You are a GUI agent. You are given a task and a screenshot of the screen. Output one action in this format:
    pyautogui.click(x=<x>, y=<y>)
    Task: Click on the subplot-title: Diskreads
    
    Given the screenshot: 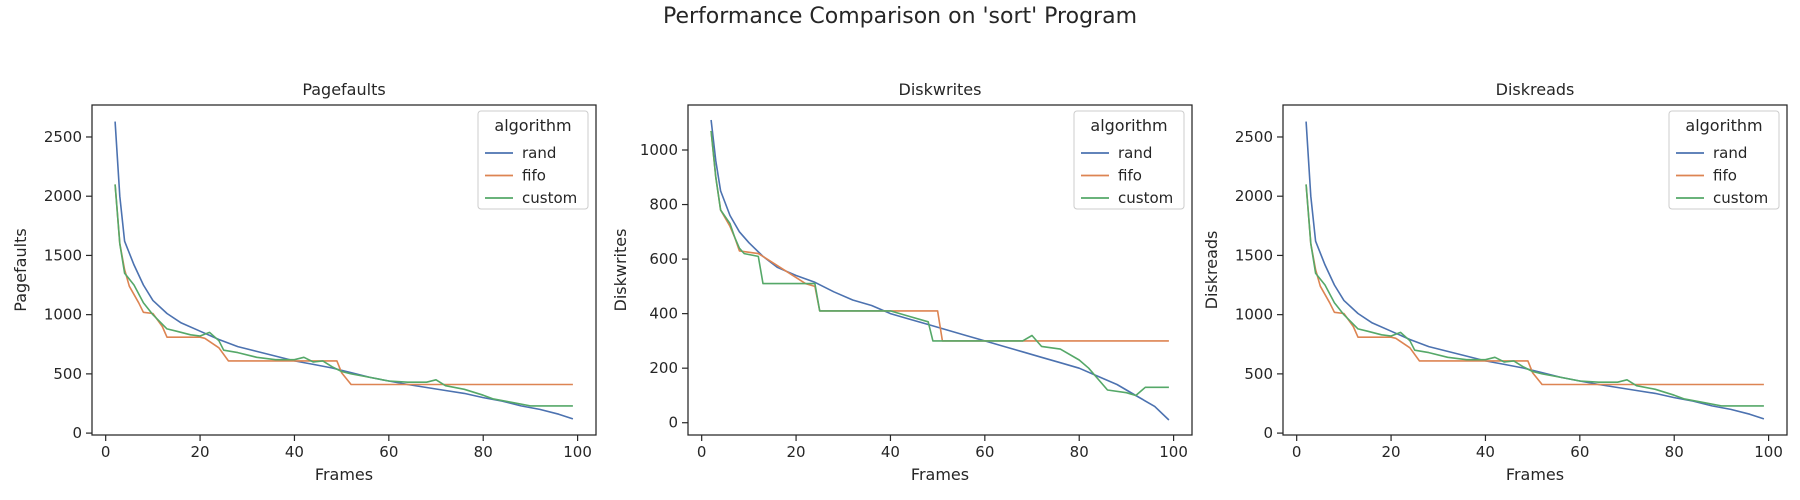 What is the action you would take?
    pyautogui.click(x=1535, y=89)
    